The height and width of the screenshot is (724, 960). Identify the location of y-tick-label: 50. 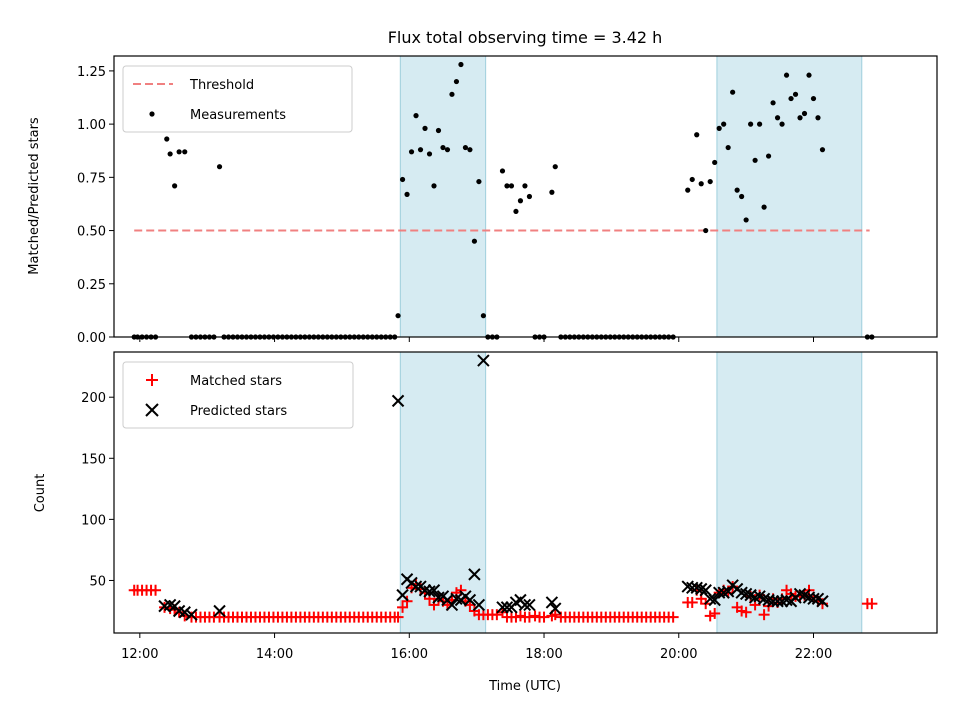
(97, 581).